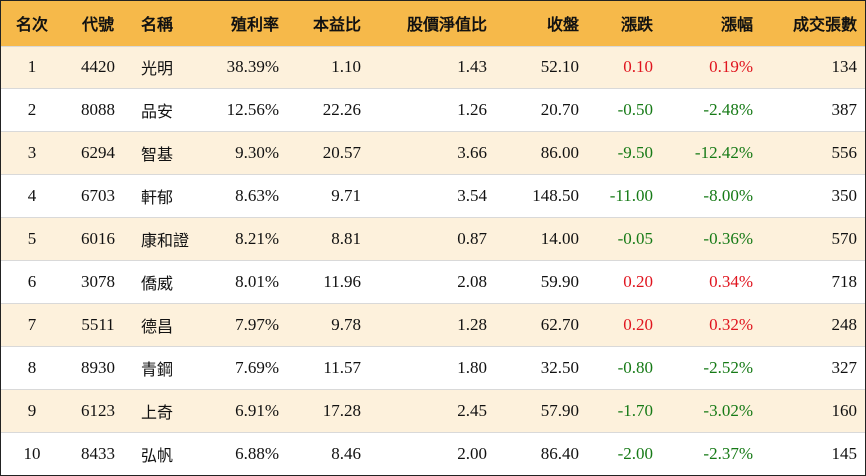 The height and width of the screenshot is (476, 866). What do you see at coordinates (844, 110) in the screenshot?
I see `cell-volume: 387` at bounding box center [844, 110].